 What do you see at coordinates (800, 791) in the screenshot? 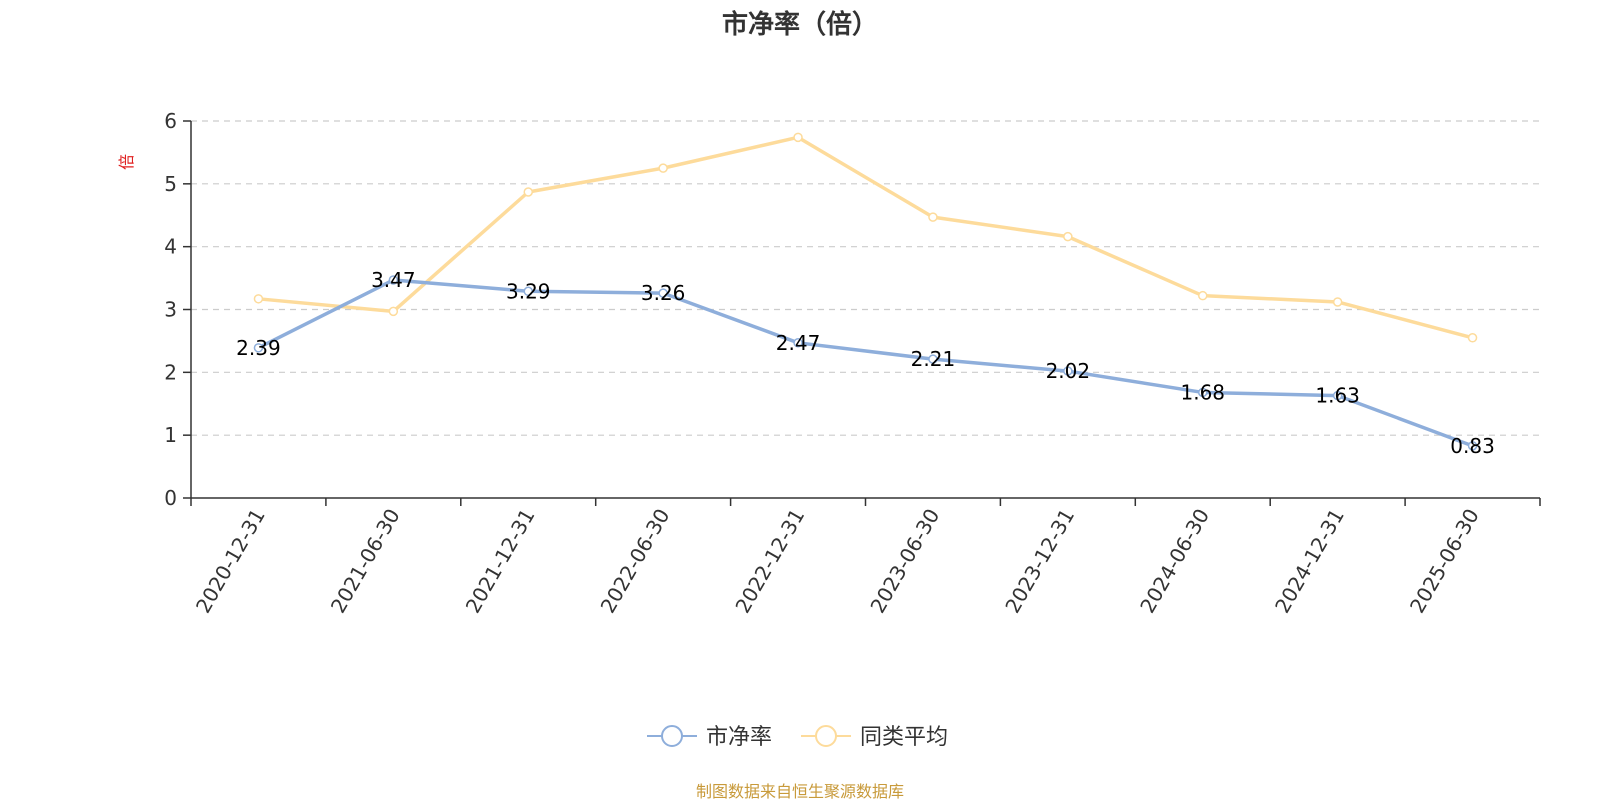
I see `source-note: 制图数据来自恒生聚源数据库` at bounding box center [800, 791].